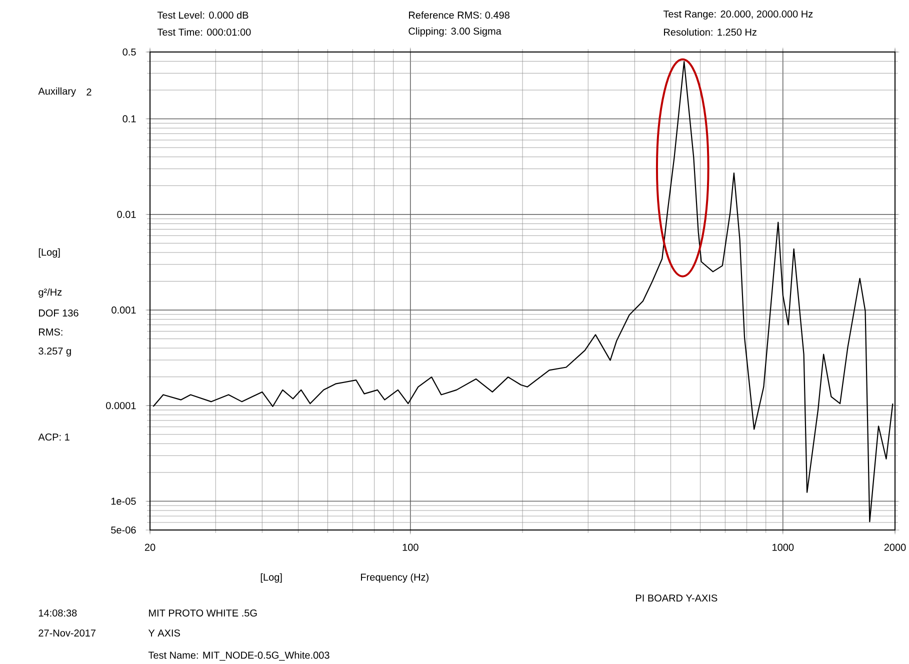  I want to click on text: Reference RMS: 0.498, so click(459, 15).